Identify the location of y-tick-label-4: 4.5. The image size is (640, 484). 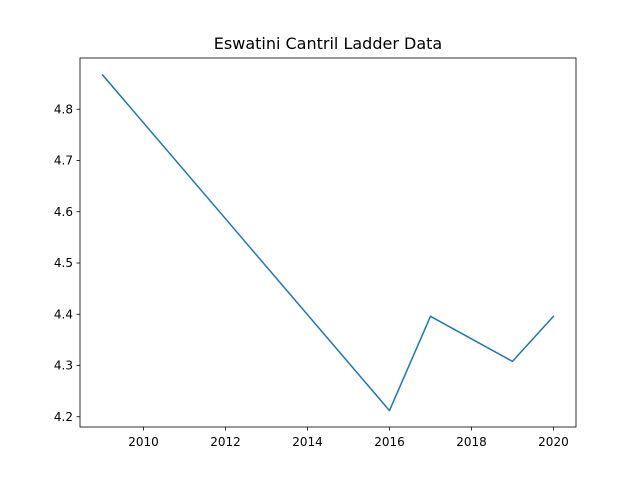
(63, 263).